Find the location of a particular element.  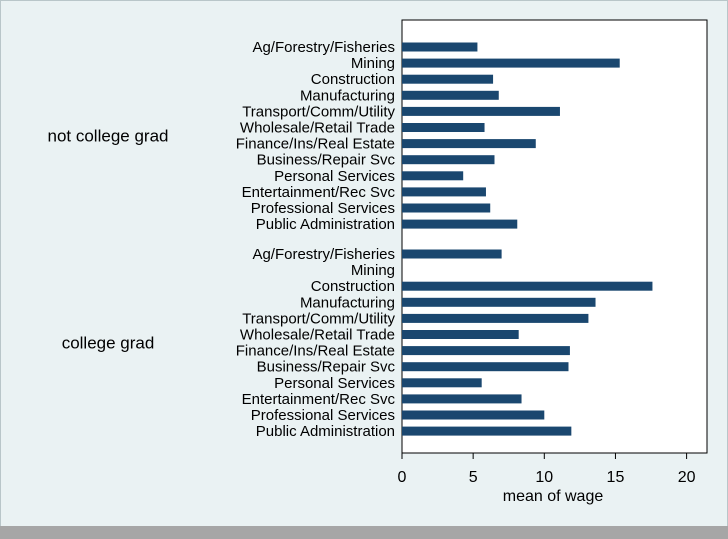

group-label: college grad is located at coordinates (108, 343).